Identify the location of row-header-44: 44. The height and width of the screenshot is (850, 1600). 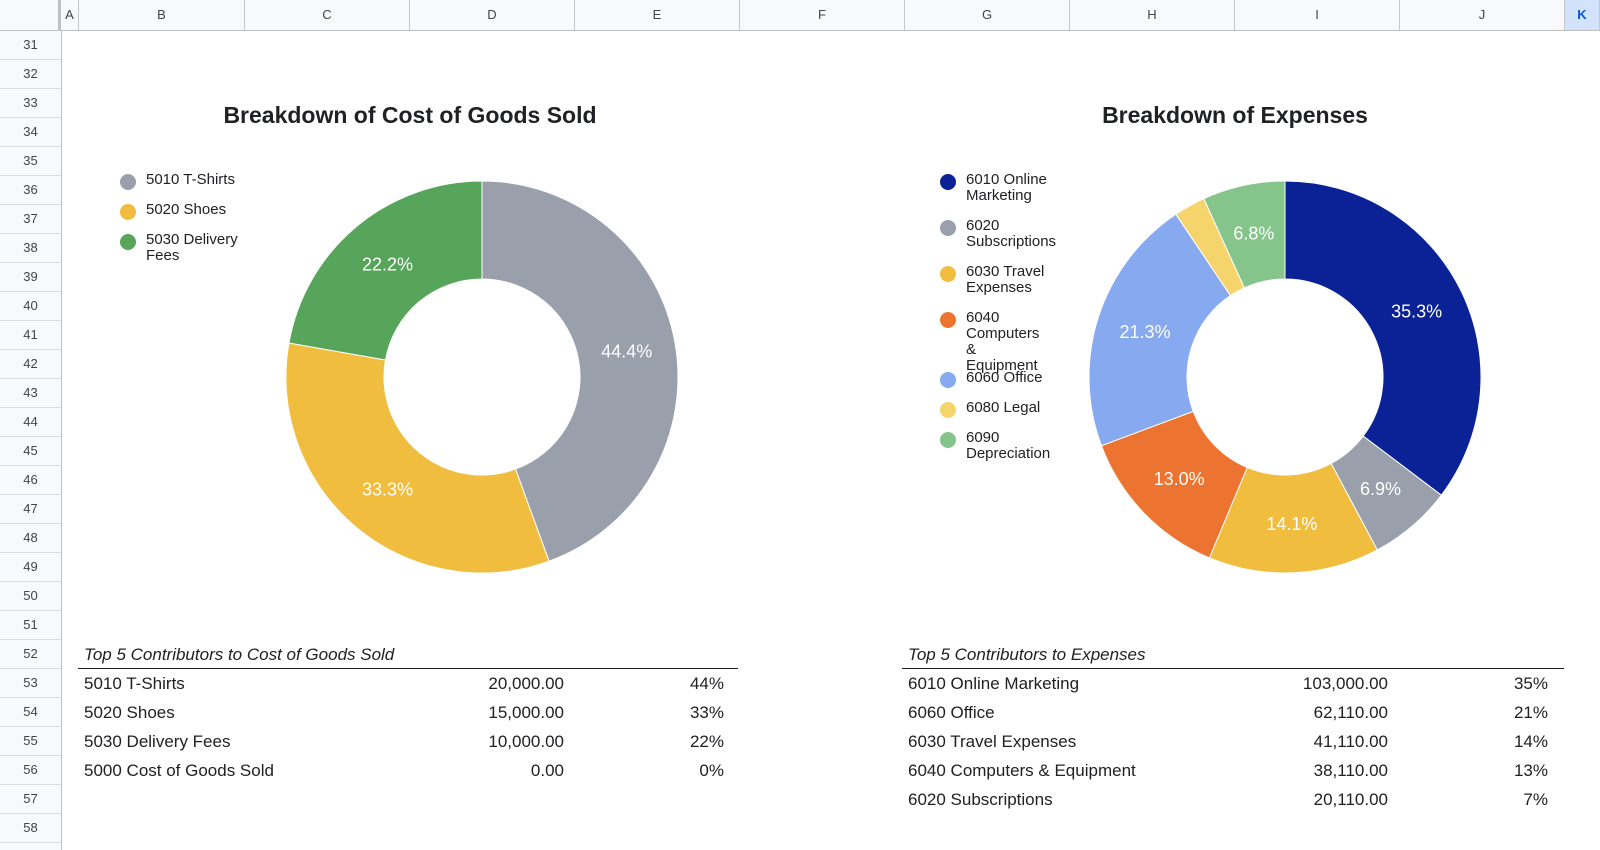
(30, 422).